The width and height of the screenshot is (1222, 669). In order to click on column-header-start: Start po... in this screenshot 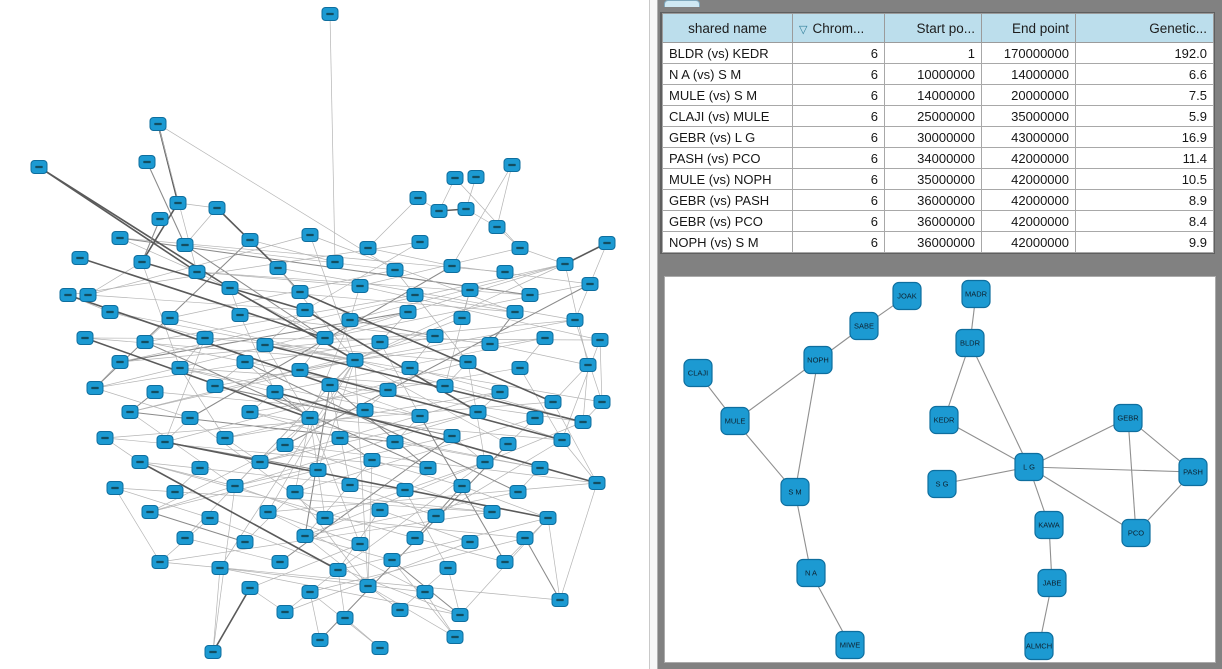, I will do `click(933, 28)`.